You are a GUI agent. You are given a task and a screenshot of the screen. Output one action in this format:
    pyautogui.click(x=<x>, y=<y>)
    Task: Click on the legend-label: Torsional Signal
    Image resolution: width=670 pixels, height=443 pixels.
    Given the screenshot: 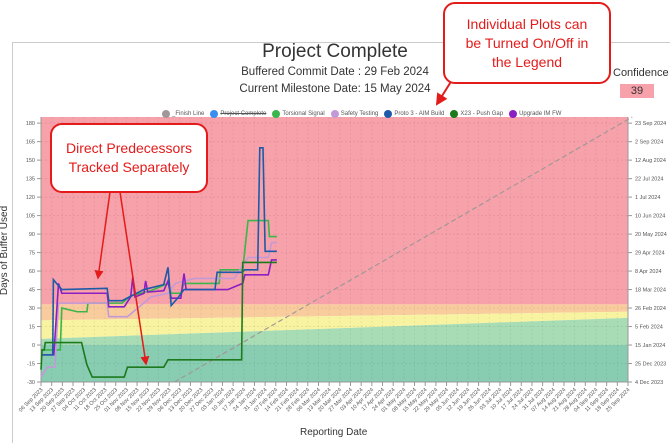 What is the action you would take?
    pyautogui.click(x=303, y=114)
    